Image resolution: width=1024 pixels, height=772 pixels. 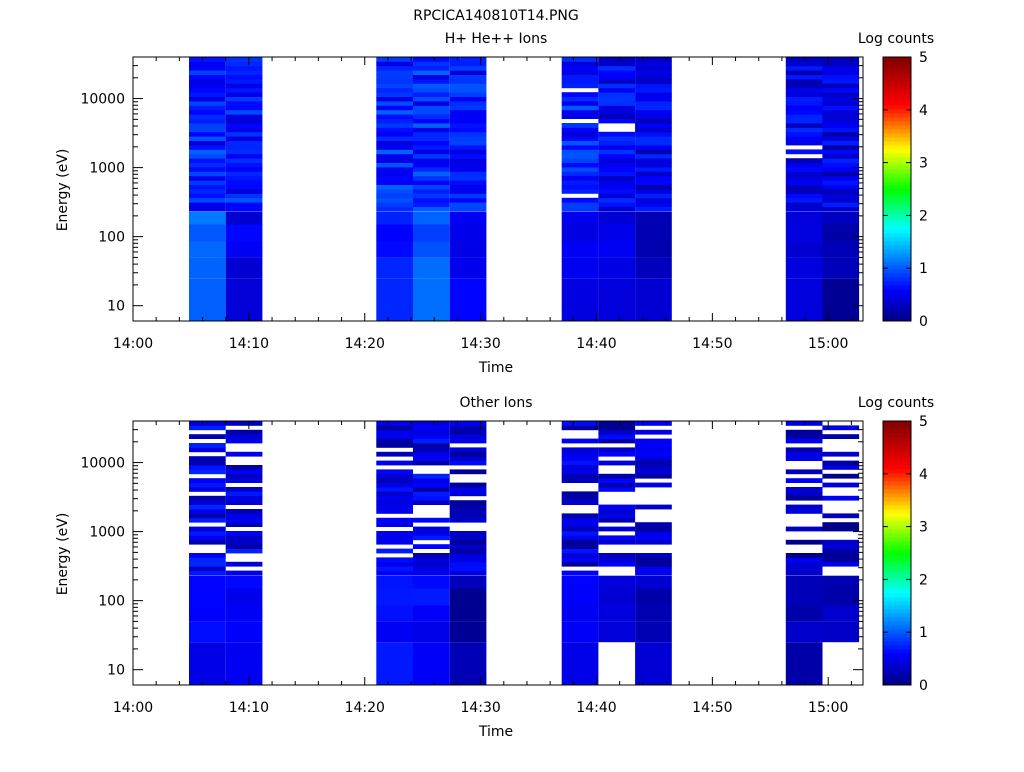 What do you see at coordinates (111, 238) in the screenshot?
I see `y-tick-label: 100` at bounding box center [111, 238].